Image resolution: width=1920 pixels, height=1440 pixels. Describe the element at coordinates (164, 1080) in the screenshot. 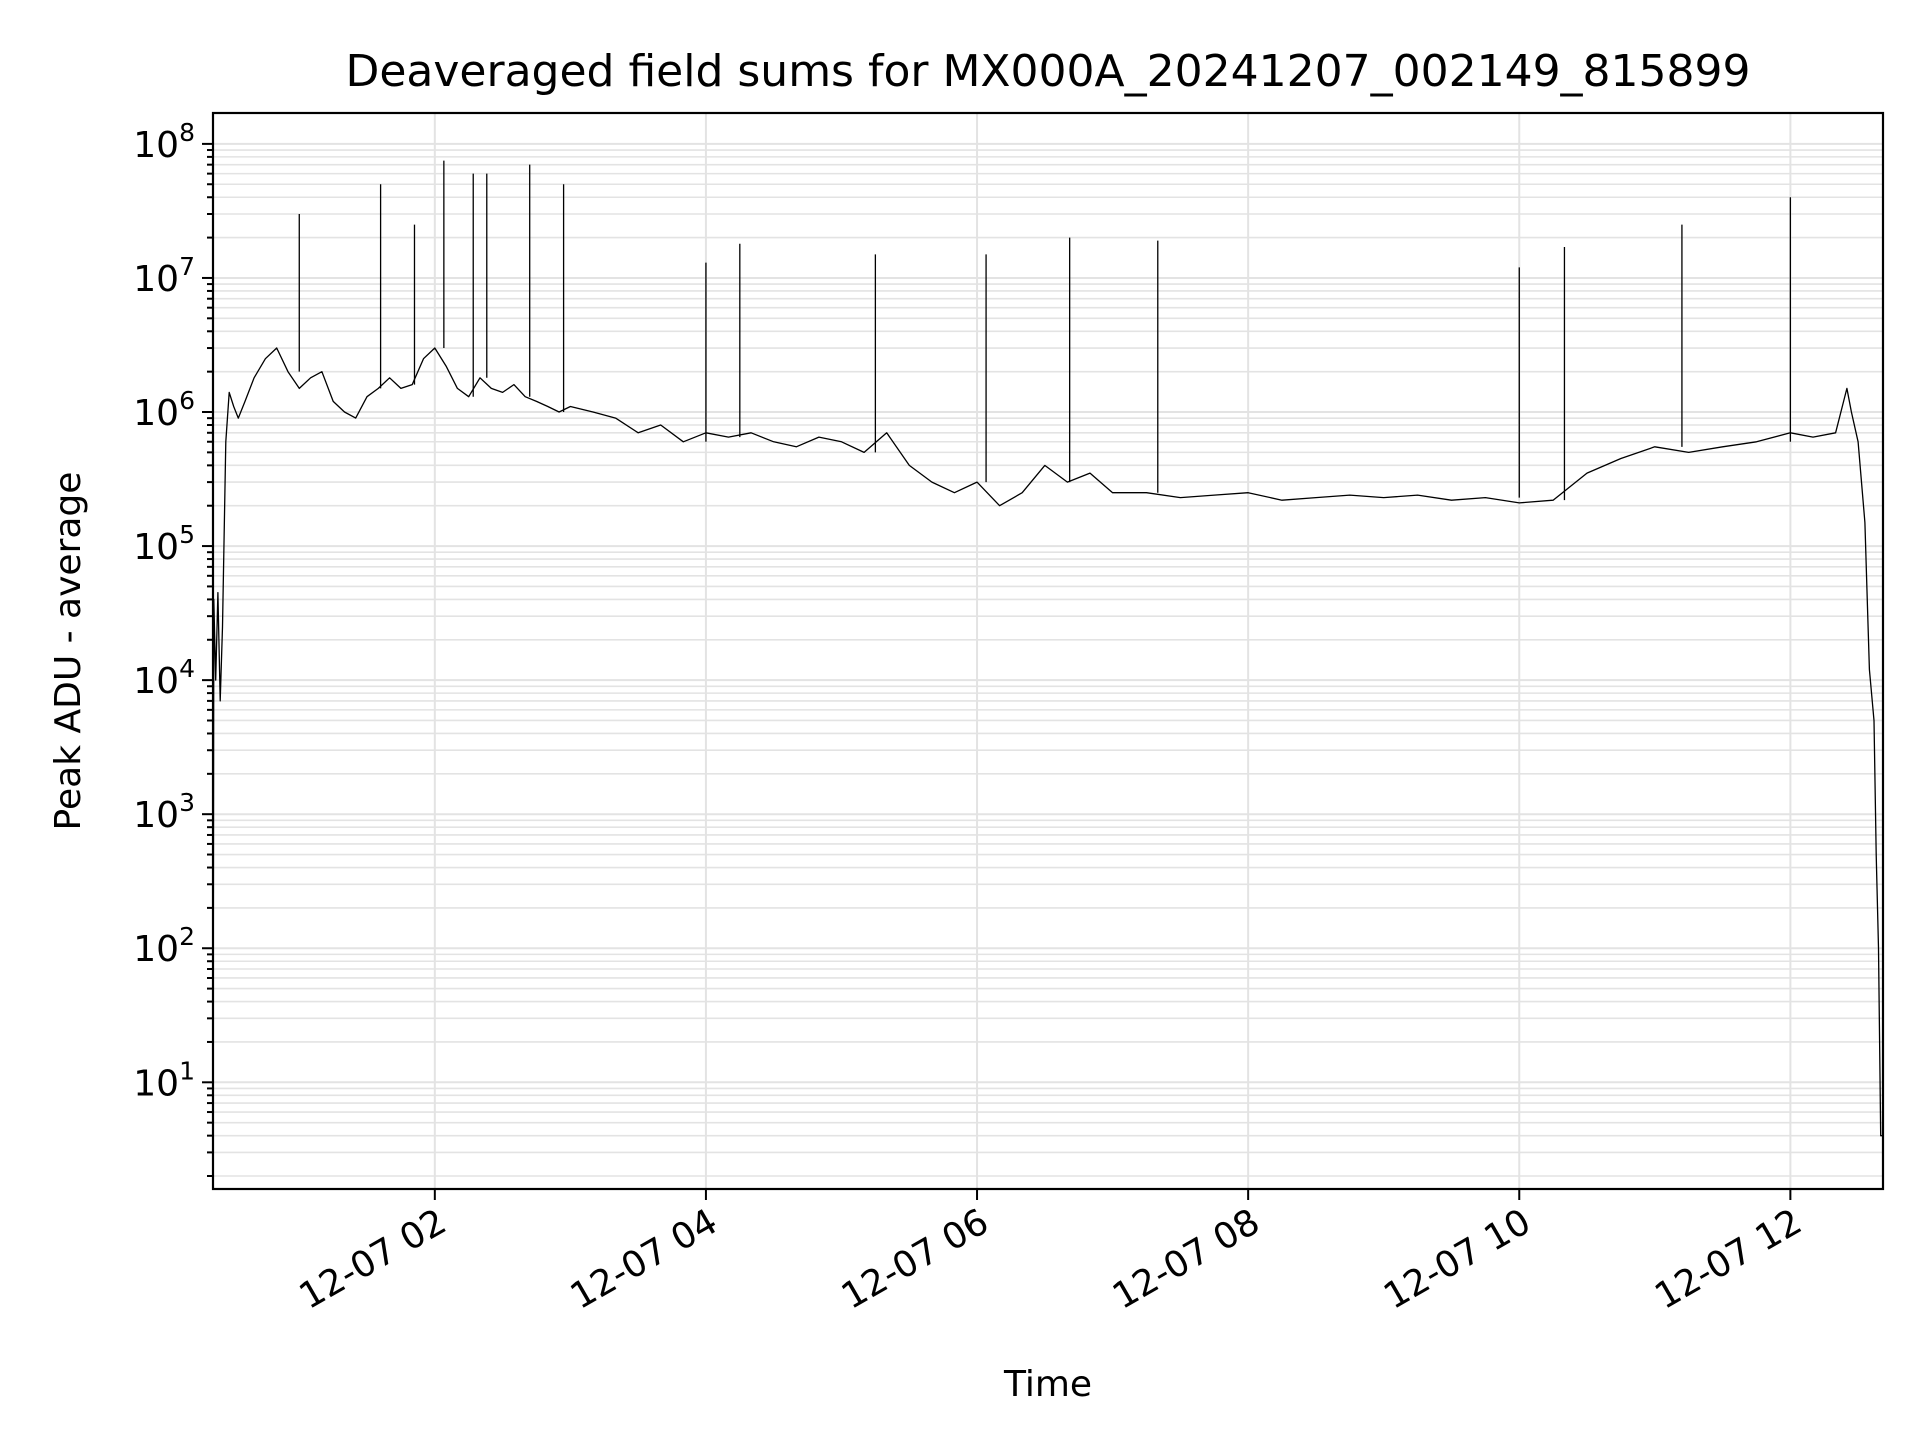

I see `y-tick-label: 10¹` at that location.